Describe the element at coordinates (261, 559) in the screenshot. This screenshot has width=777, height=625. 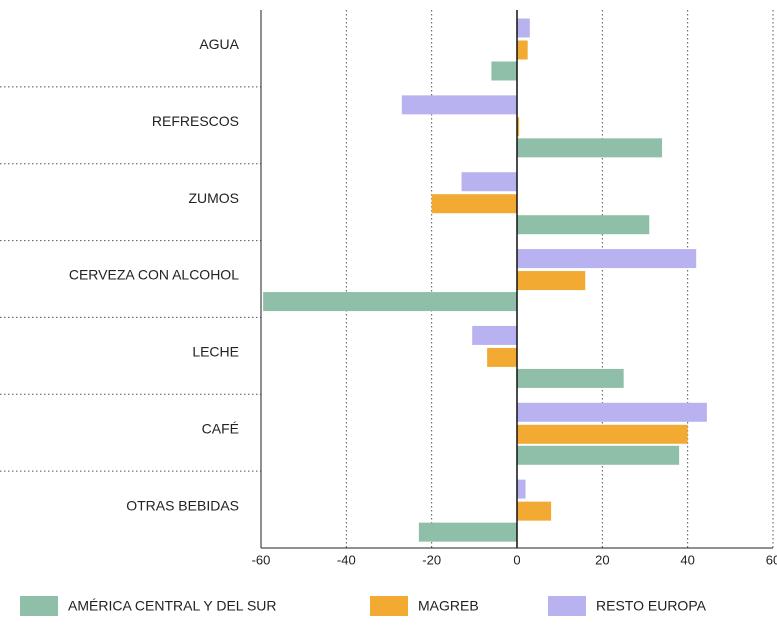
I see `x-tick-label: -60` at that location.